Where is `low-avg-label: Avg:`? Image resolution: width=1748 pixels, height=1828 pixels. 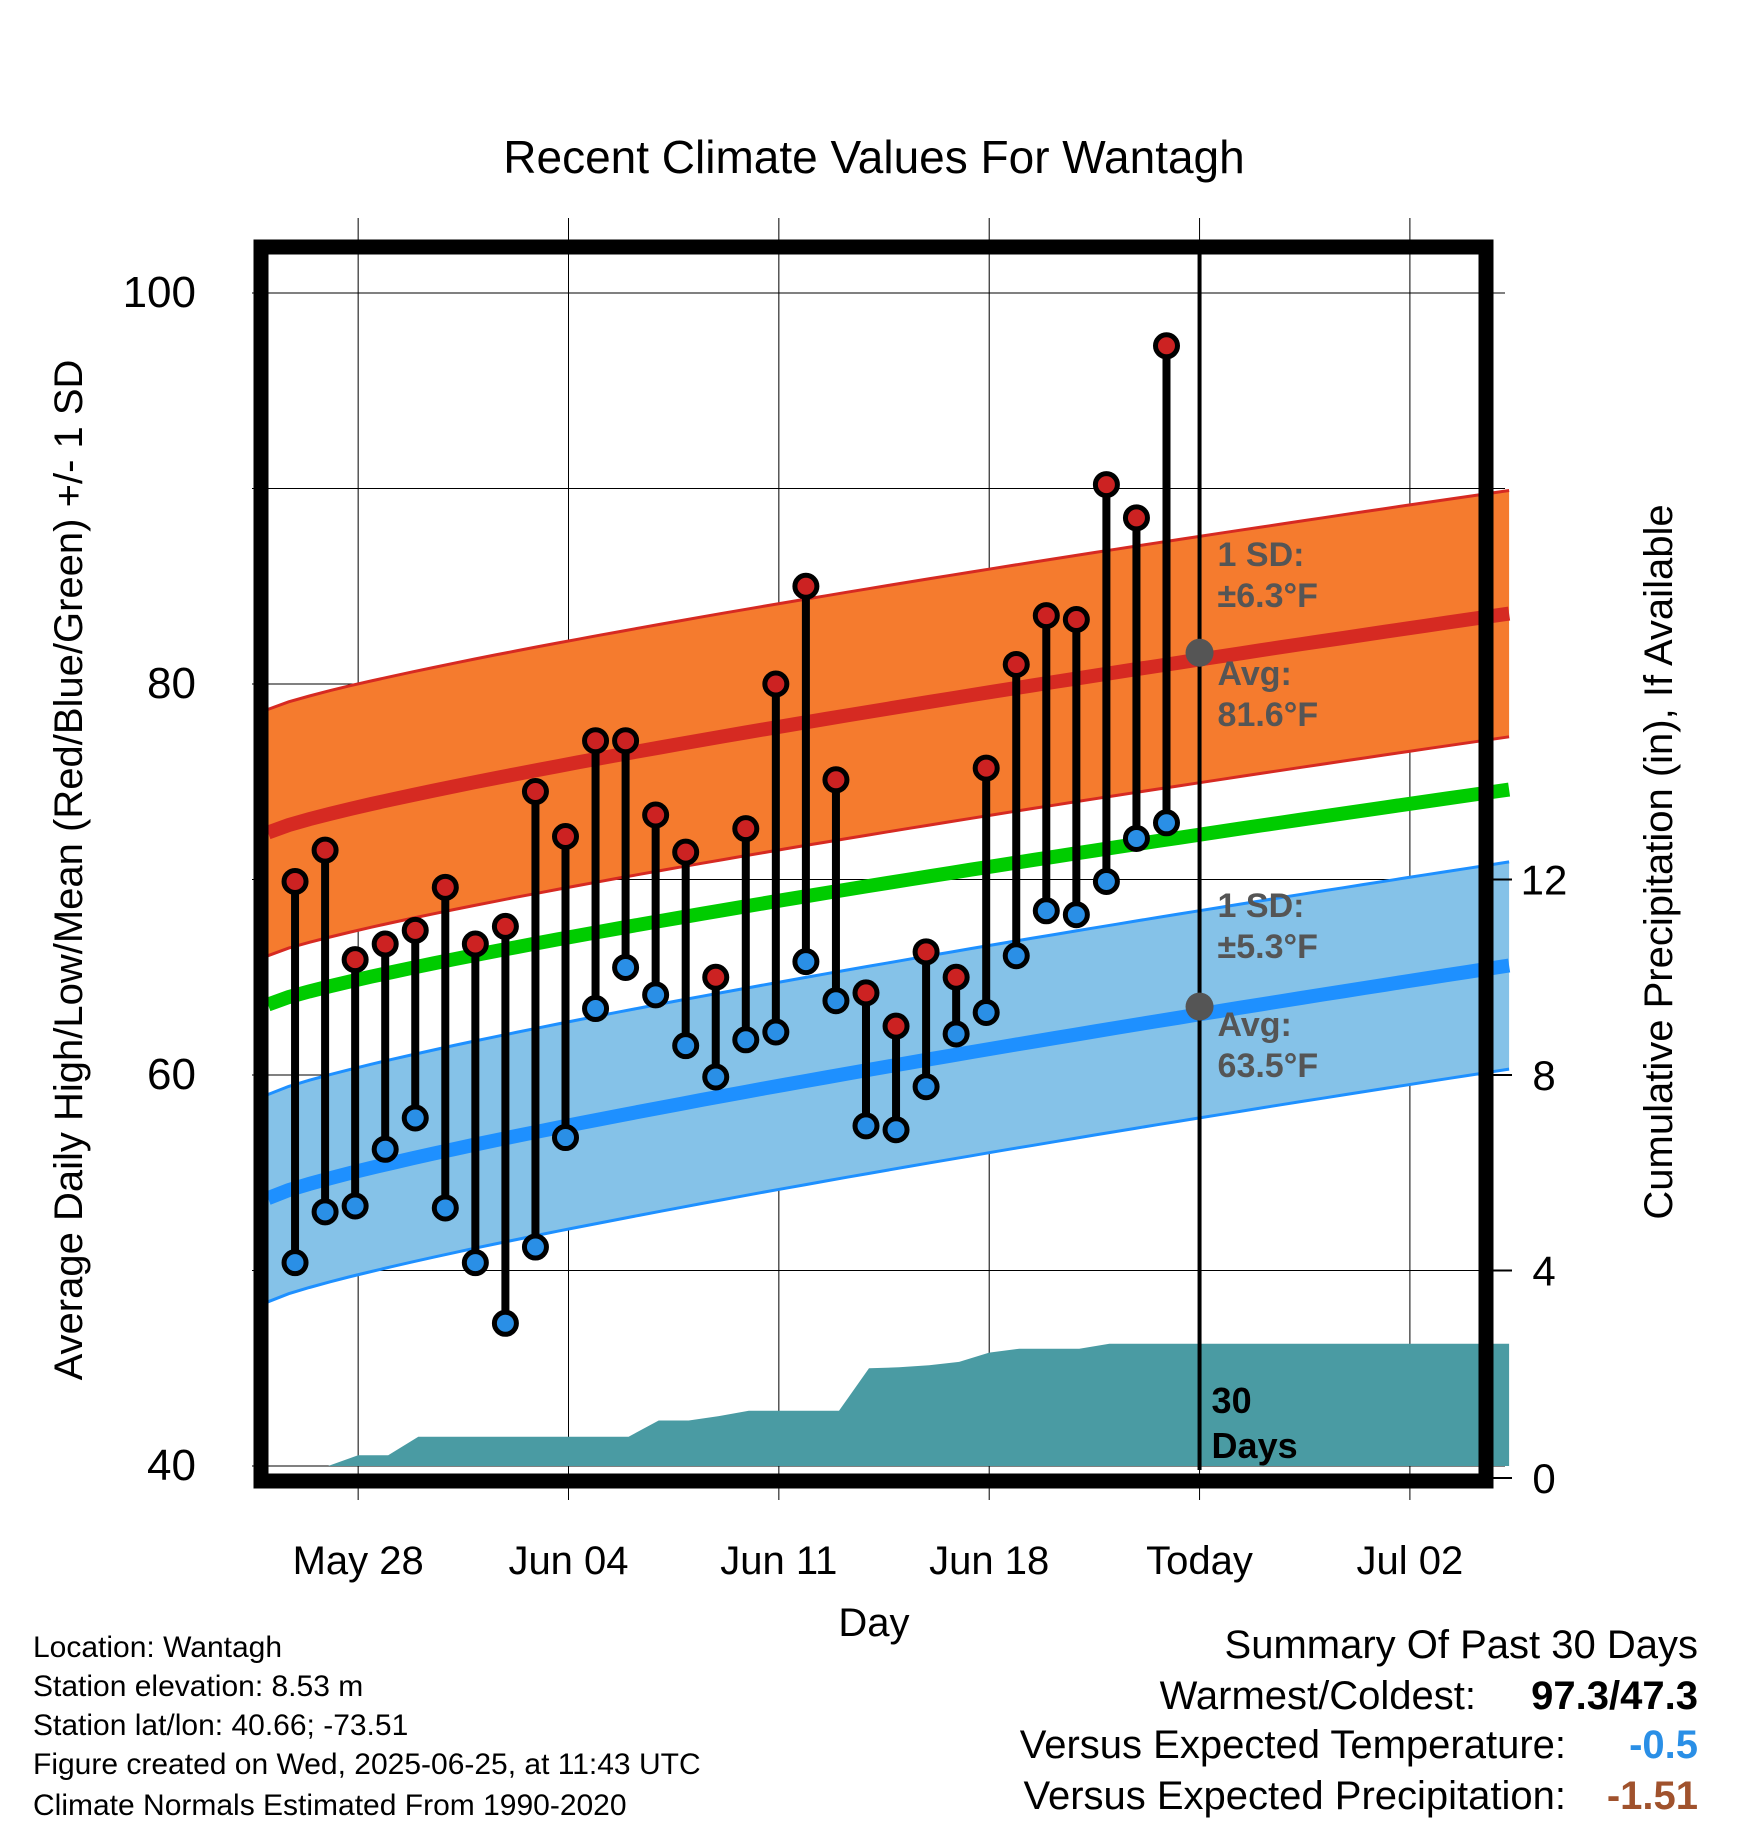 low-avg-label: Avg: is located at coordinates (1255, 1025).